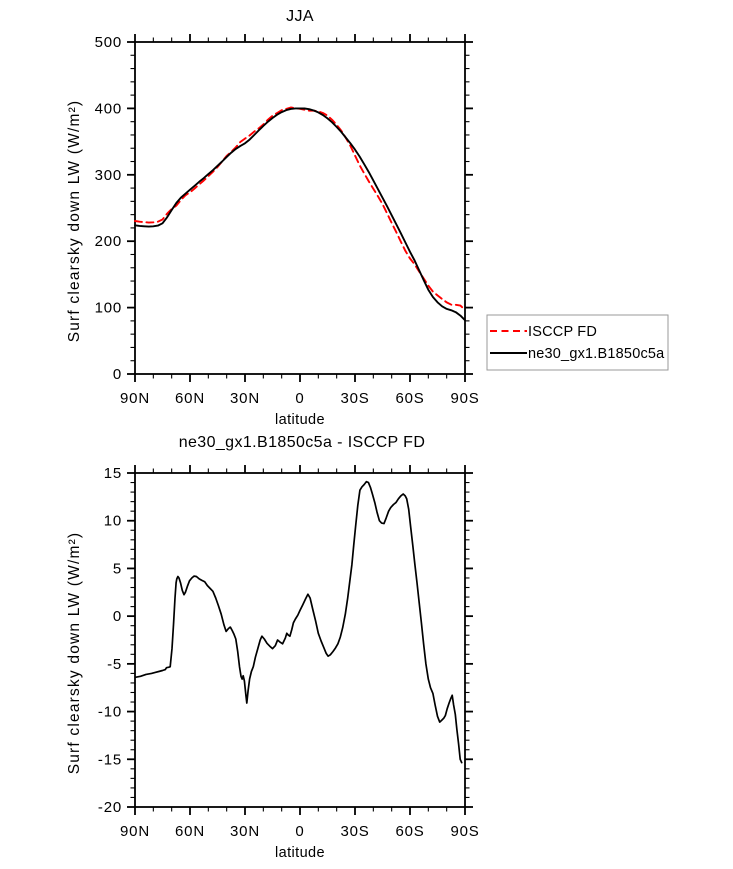 The width and height of the screenshot is (733, 869). What do you see at coordinates (562, 332) in the screenshot?
I see `legend-entry-label: ISCCP FD` at bounding box center [562, 332].